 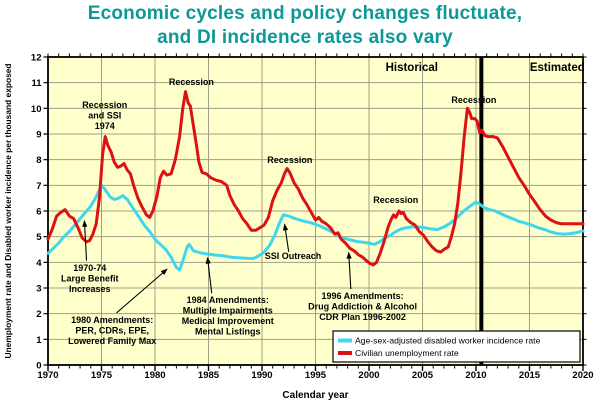 What do you see at coordinates (36, 109) in the screenshot?
I see `y-tick-label: 10` at bounding box center [36, 109].